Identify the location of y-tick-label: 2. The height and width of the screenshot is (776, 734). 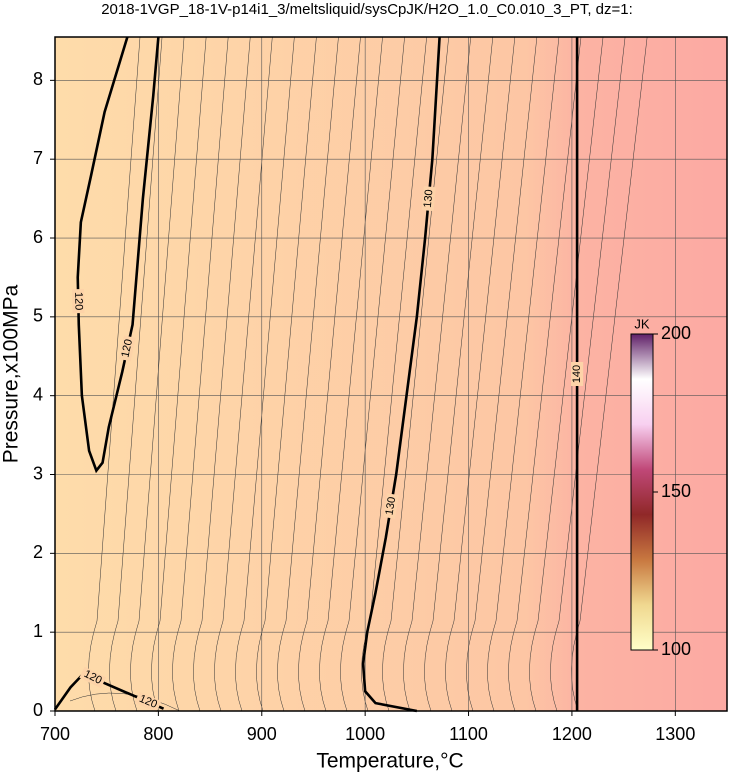
(38, 552).